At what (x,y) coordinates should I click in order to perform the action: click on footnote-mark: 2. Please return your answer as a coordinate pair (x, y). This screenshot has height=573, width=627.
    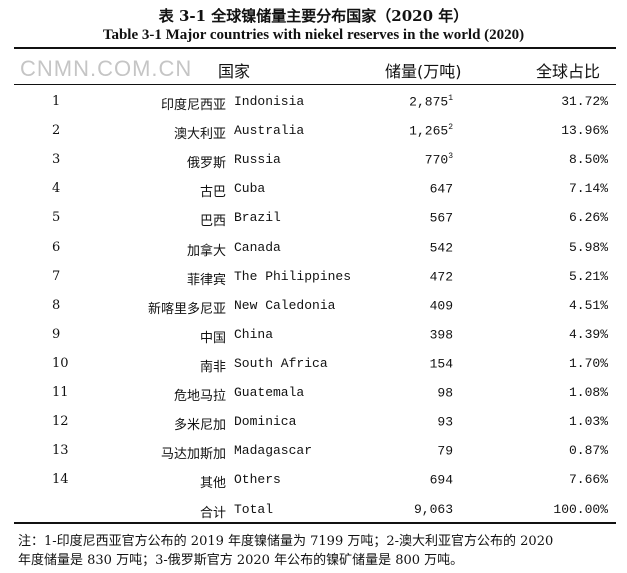
    Looking at the image, I should click on (450, 128).